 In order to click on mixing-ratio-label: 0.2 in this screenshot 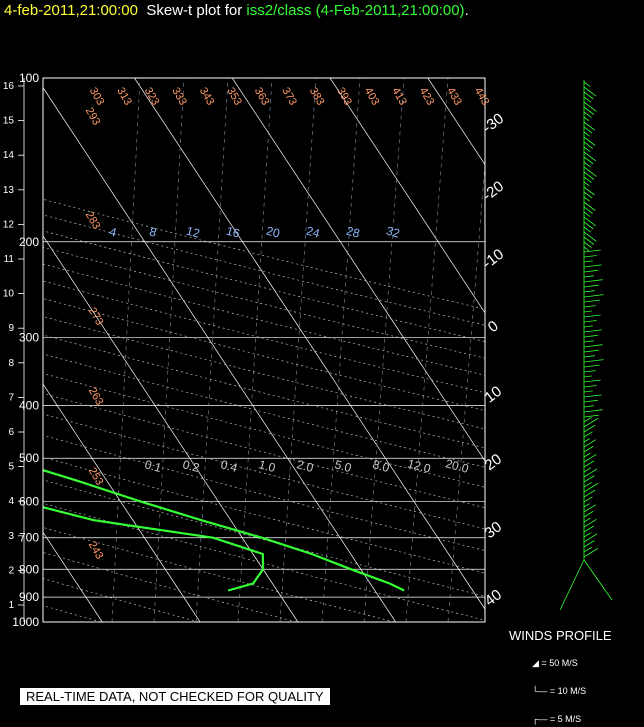, I will do `click(191, 466)`.